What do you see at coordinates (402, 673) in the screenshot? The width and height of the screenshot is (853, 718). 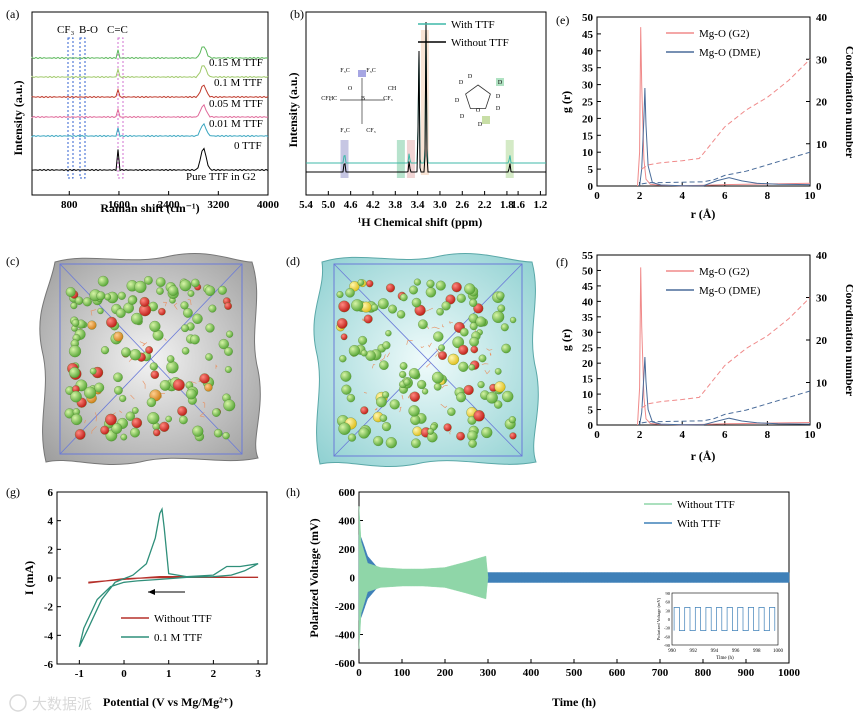 I see `x-tick-label: 100` at bounding box center [402, 673].